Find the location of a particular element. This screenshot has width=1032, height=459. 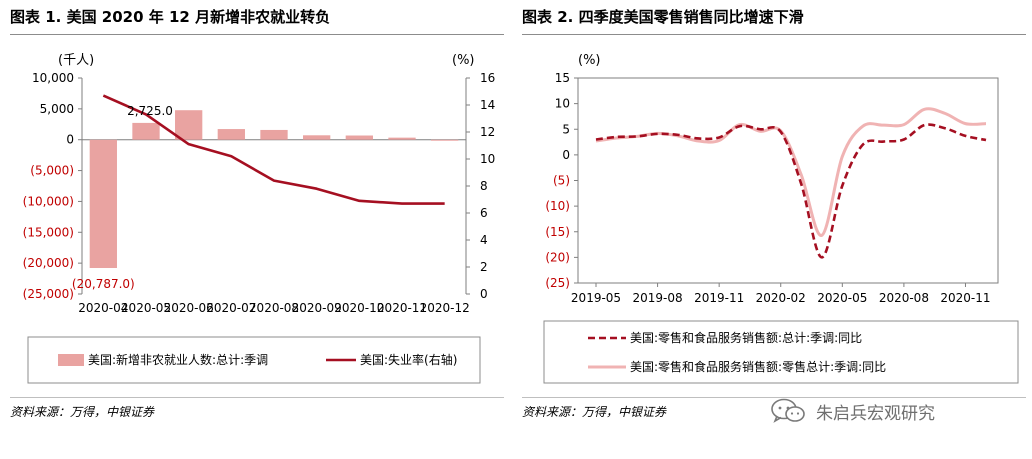

left-axis-tick-label: 5,000 is located at coordinates (57, 109).